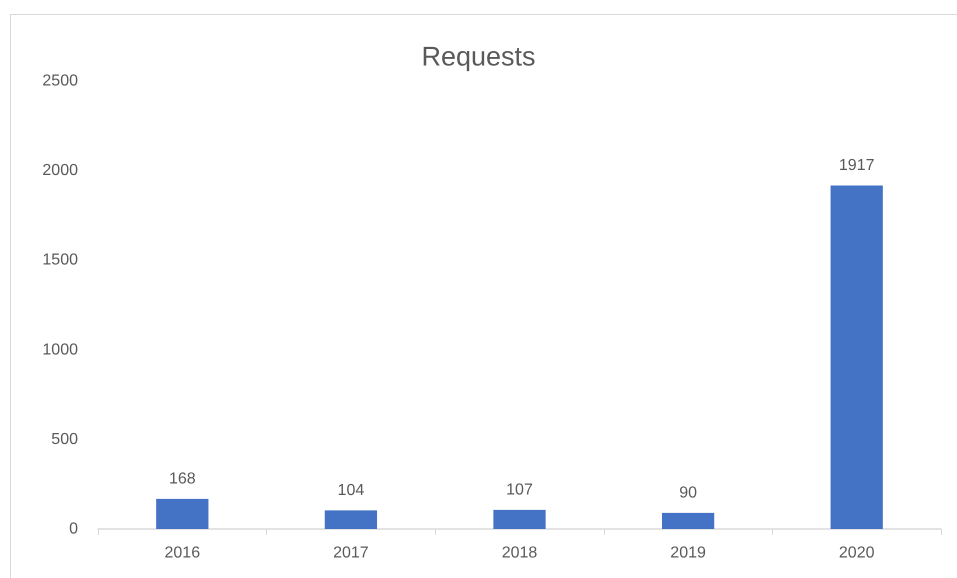  Describe the element at coordinates (60, 171) in the screenshot. I see `y-tick-label: 2000` at that location.